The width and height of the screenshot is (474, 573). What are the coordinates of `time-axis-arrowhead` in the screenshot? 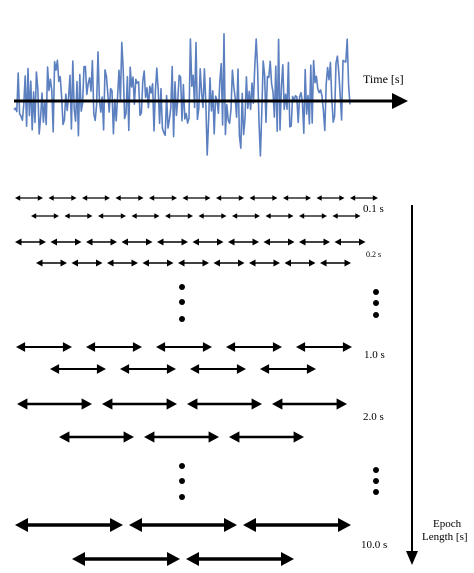 It's located at (400, 101).